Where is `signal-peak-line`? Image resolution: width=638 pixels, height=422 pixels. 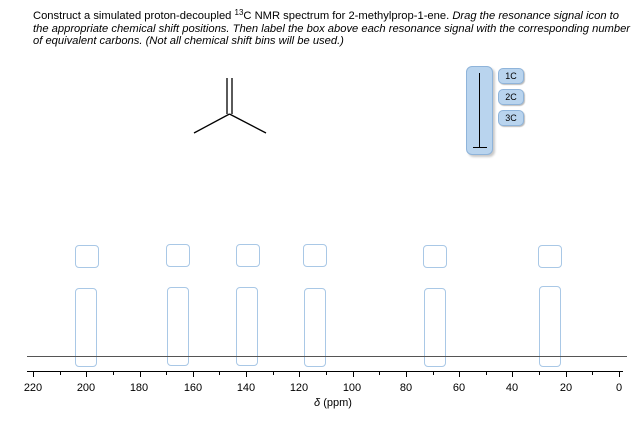 signal-peak-line is located at coordinates (479, 110).